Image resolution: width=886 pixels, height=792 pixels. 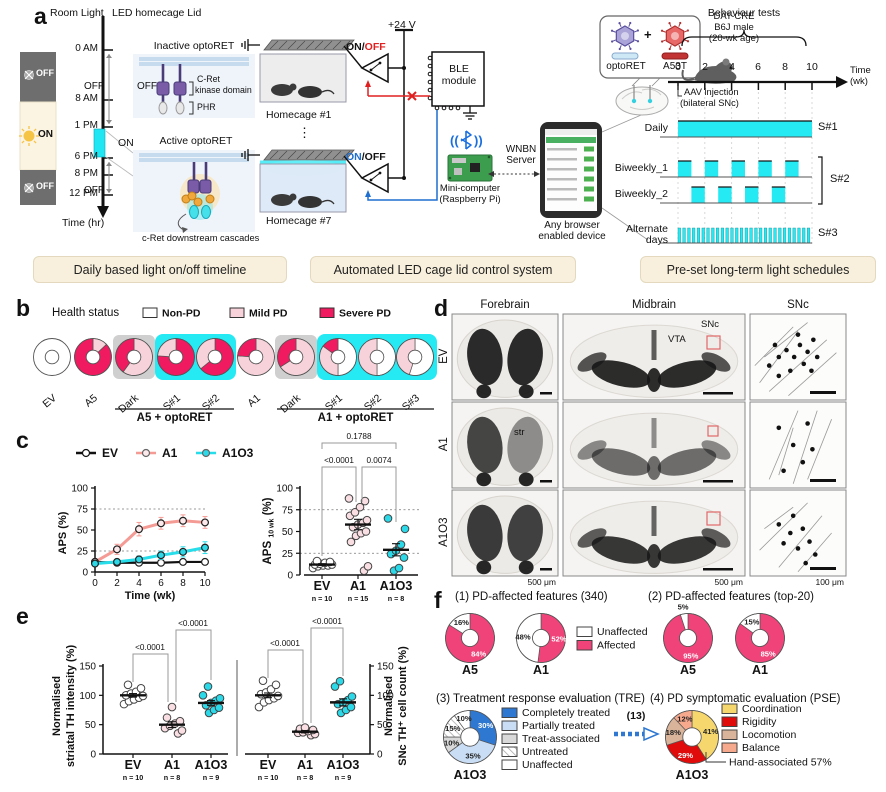 What do you see at coordinates (459, 69) in the screenshot?
I see `ble-label-1: BLE` at bounding box center [459, 69].